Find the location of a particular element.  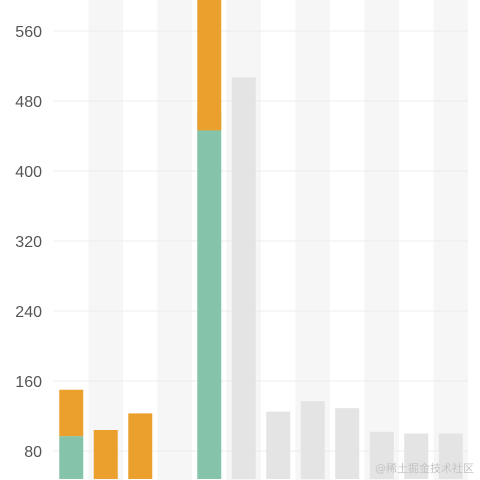

watermark: @稀土掘金技术社区 is located at coordinates (424, 468).